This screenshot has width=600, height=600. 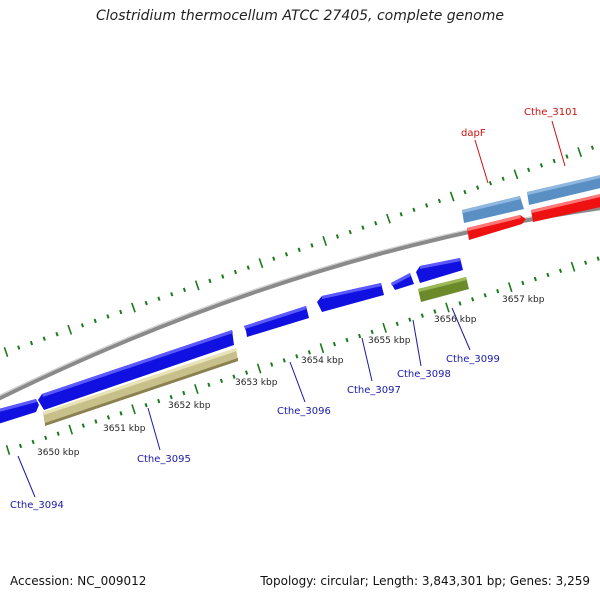 What do you see at coordinates (367, 359) in the screenshot?
I see `leader-cthe3097` at bounding box center [367, 359].